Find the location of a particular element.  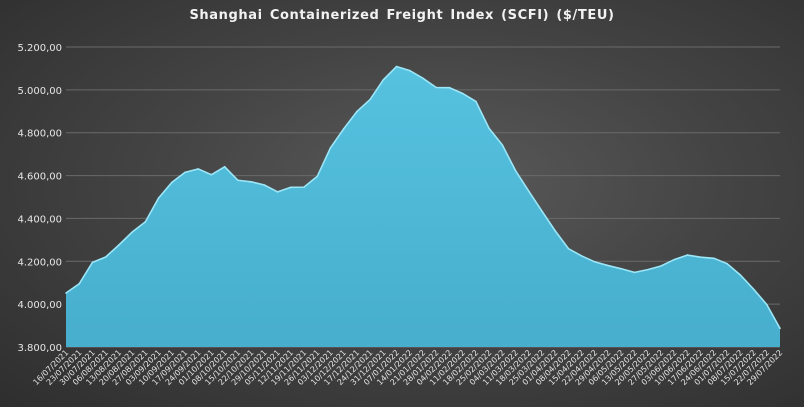

y-tick-label: 3.800,00 is located at coordinates (39, 348).